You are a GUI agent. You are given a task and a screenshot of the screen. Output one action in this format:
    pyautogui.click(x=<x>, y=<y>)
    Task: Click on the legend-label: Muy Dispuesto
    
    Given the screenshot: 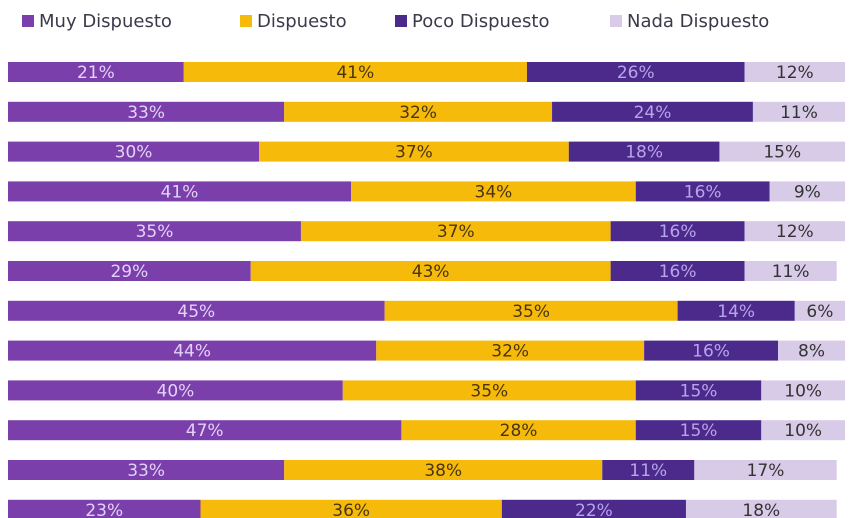 What is the action you would take?
    pyautogui.click(x=105, y=21)
    